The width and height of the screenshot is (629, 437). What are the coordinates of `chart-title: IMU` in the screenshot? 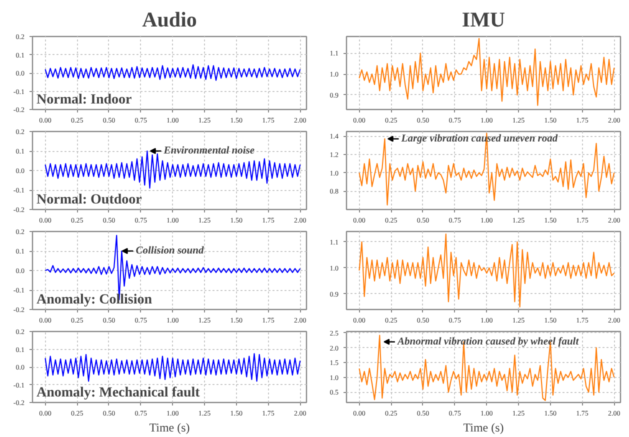 It's located at (484, 20).